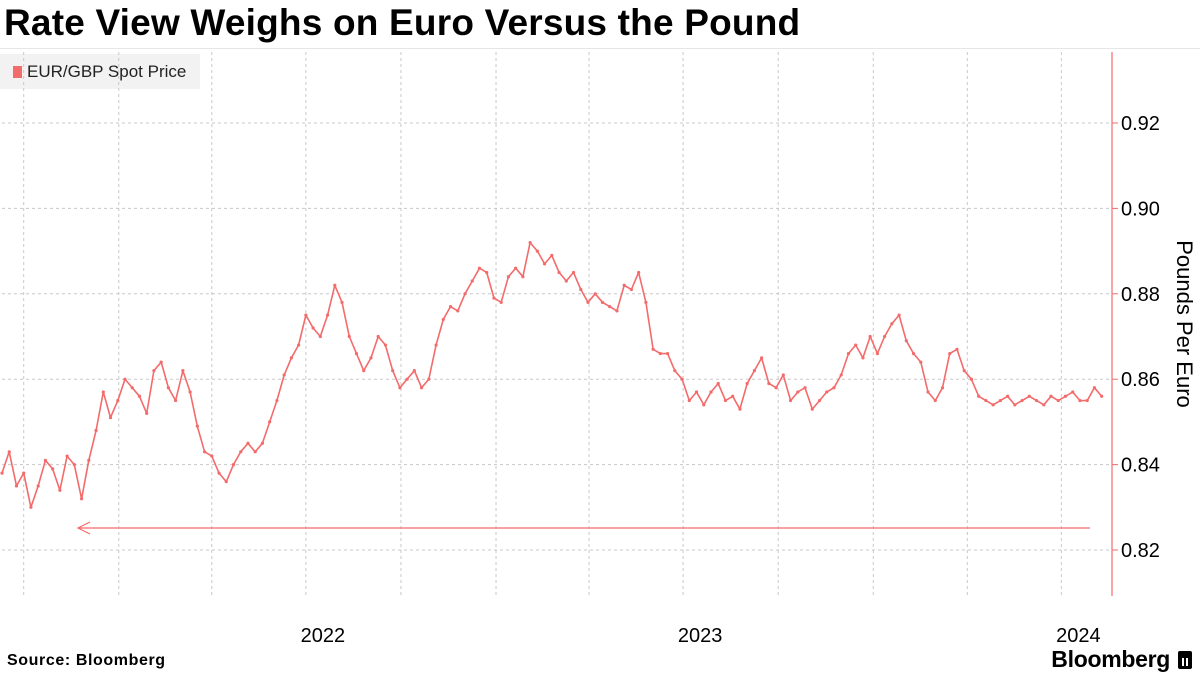  What do you see at coordinates (100, 71) in the screenshot?
I see `legend: EUR/GBP Spot Price` at bounding box center [100, 71].